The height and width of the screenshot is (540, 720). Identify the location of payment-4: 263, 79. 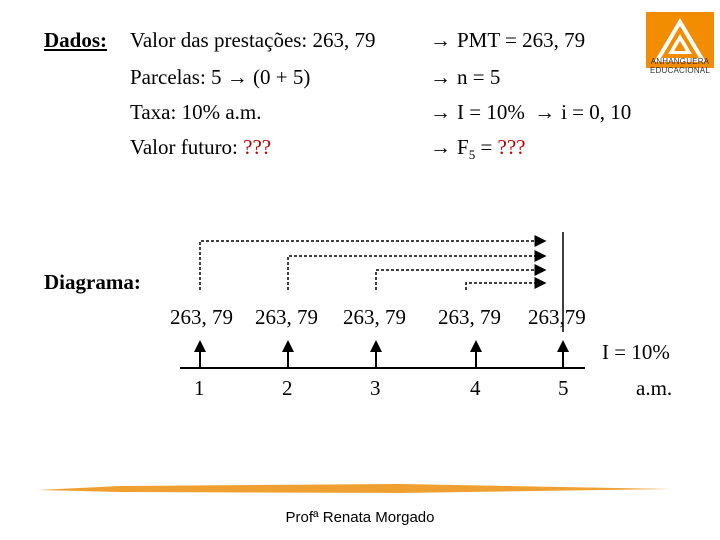
(469, 317).